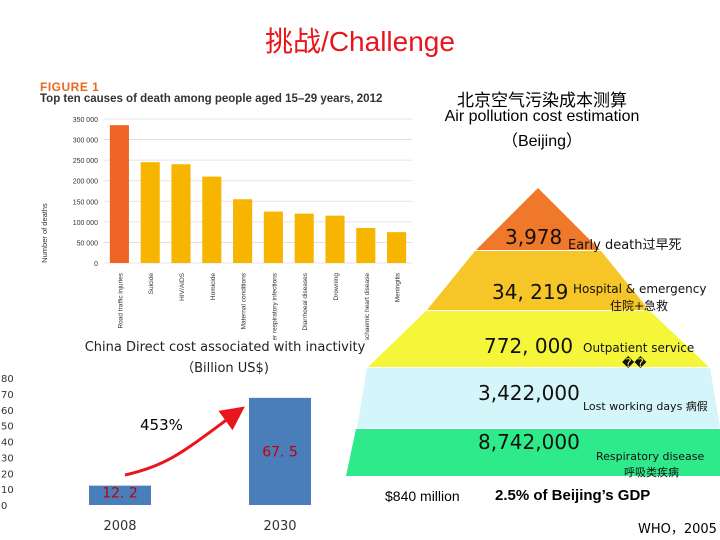 The width and height of the screenshot is (720, 540). What do you see at coordinates (651, 472) in the screenshot?
I see `level-label2-respiratory: 呼吸类疾病` at bounding box center [651, 472].